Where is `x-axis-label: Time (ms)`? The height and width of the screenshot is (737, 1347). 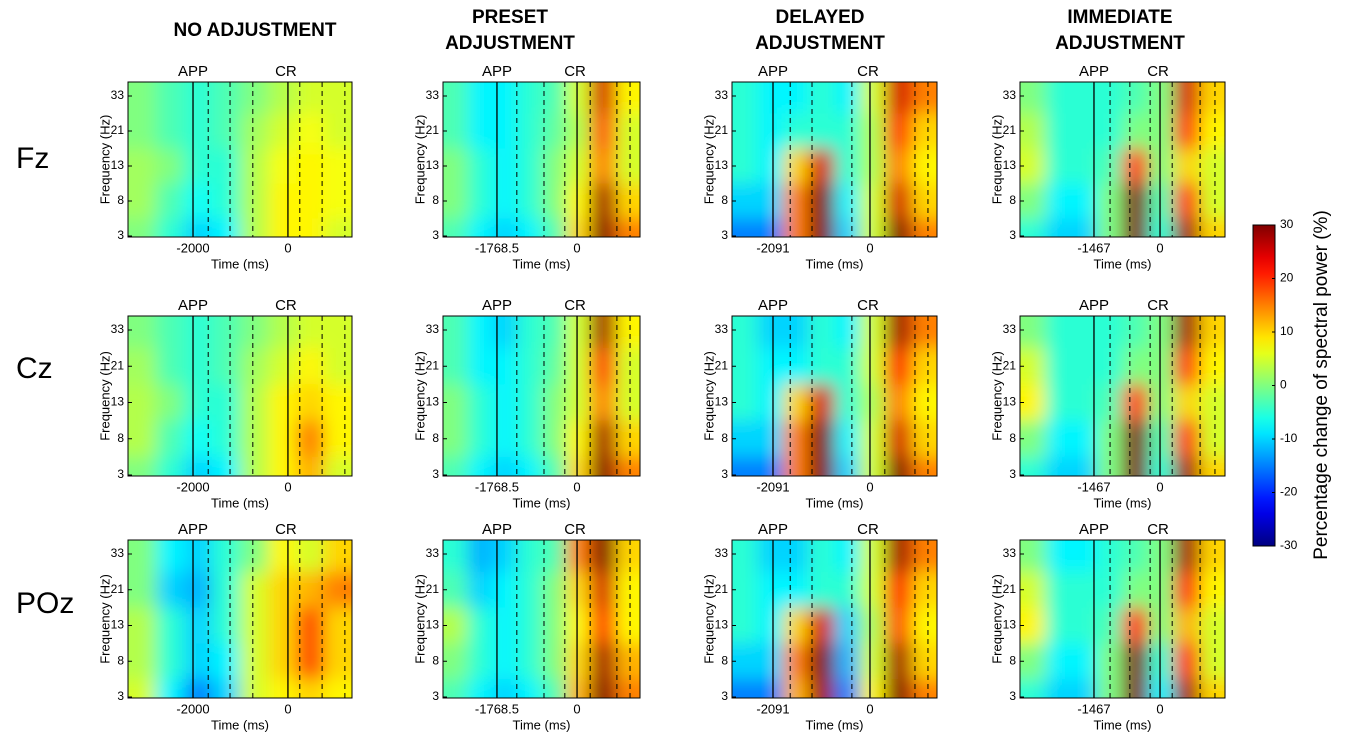
x-axis-label: Time (ms) is located at coordinates (1122, 724).